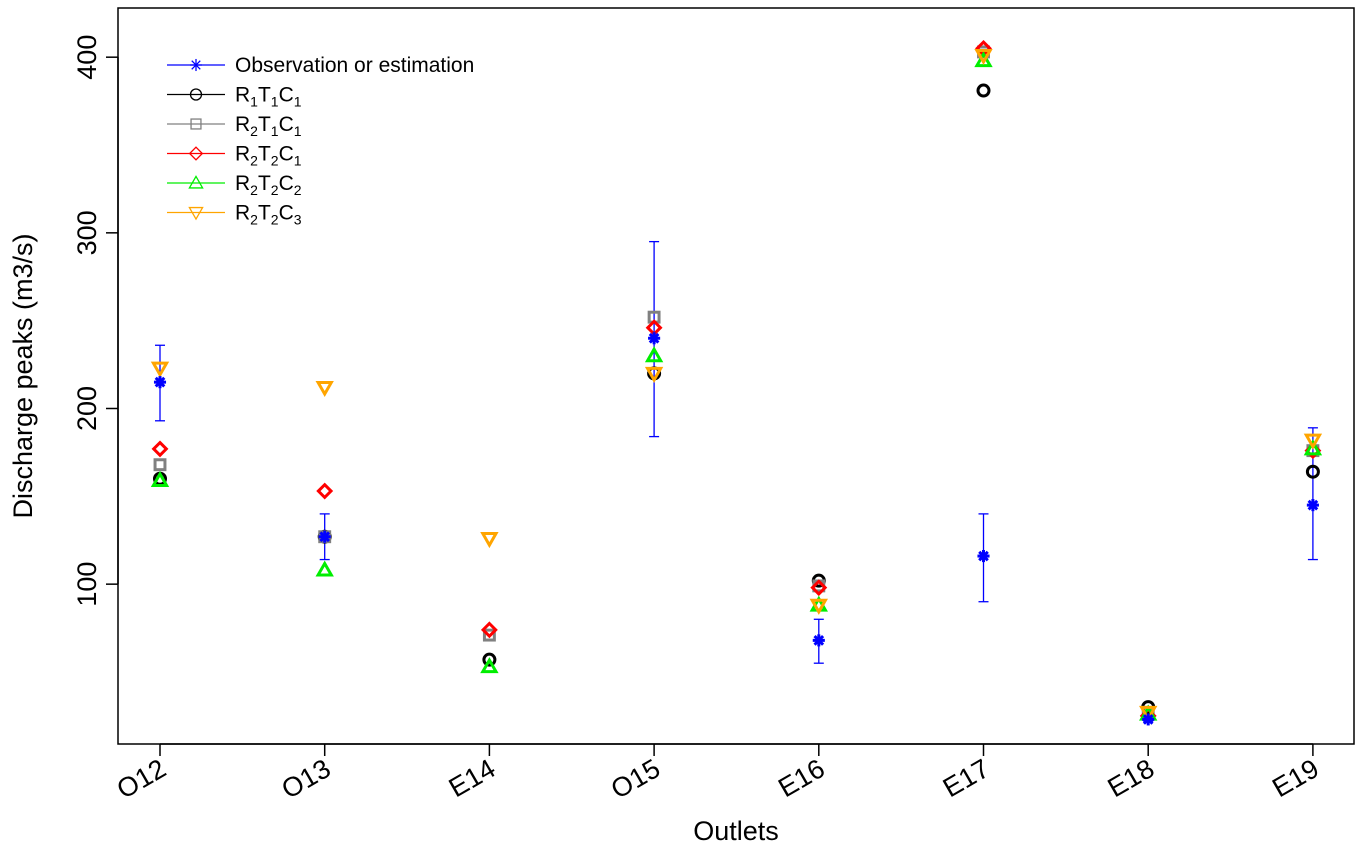  What do you see at coordinates (1312, 494) in the screenshot?
I see `error-bar` at bounding box center [1312, 494].